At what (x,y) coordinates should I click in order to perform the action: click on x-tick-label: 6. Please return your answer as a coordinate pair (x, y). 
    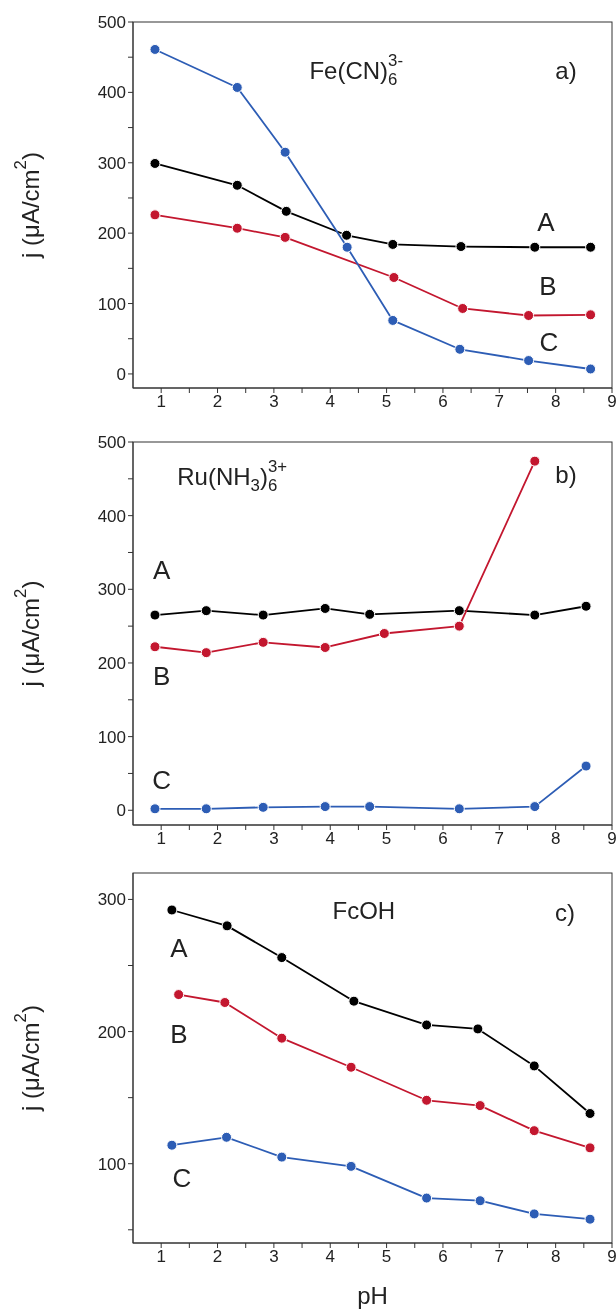
    Looking at the image, I should click on (443, 1257).